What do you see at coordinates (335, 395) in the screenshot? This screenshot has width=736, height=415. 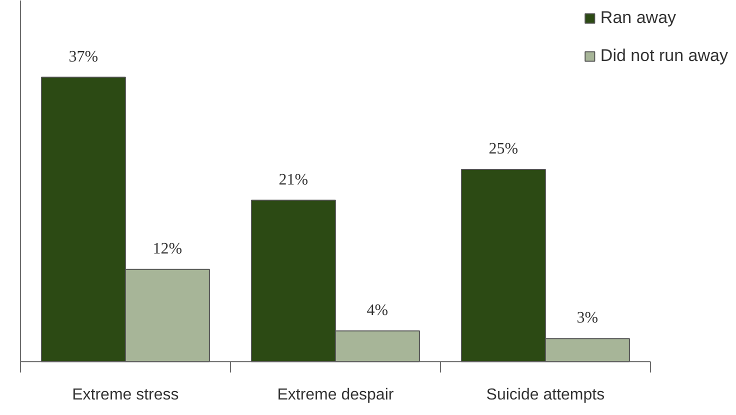 I see `x-tick-label: Extreme despair` at bounding box center [335, 395].